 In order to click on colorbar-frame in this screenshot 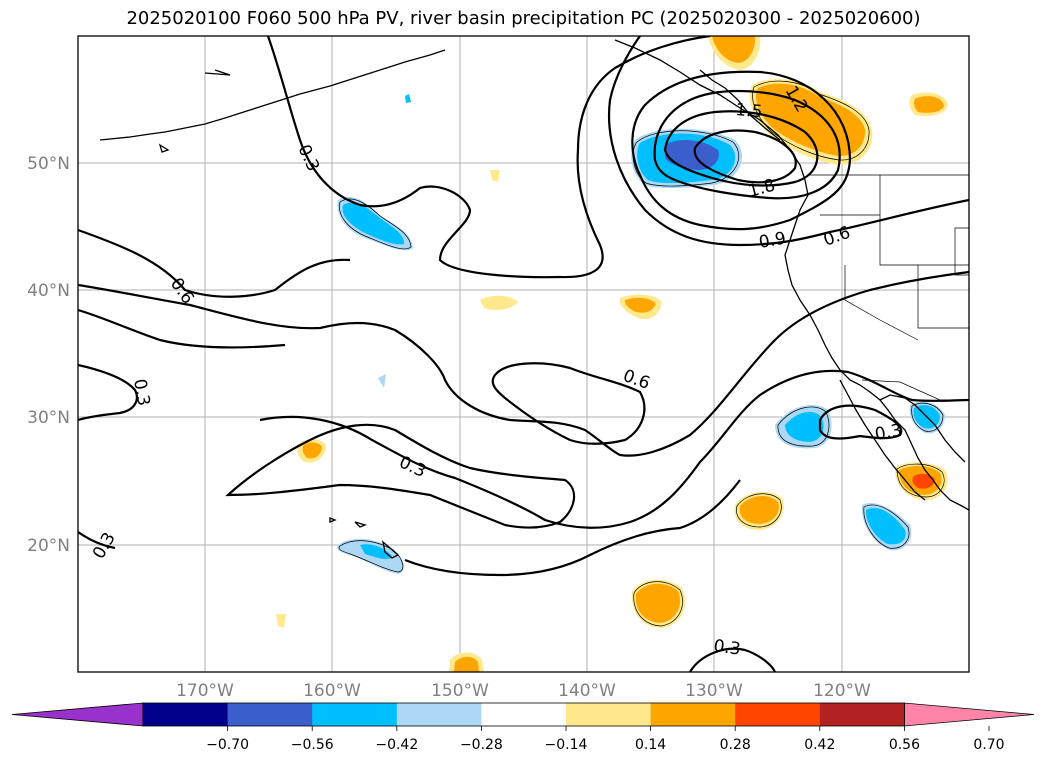, I will do `click(523, 714)`.